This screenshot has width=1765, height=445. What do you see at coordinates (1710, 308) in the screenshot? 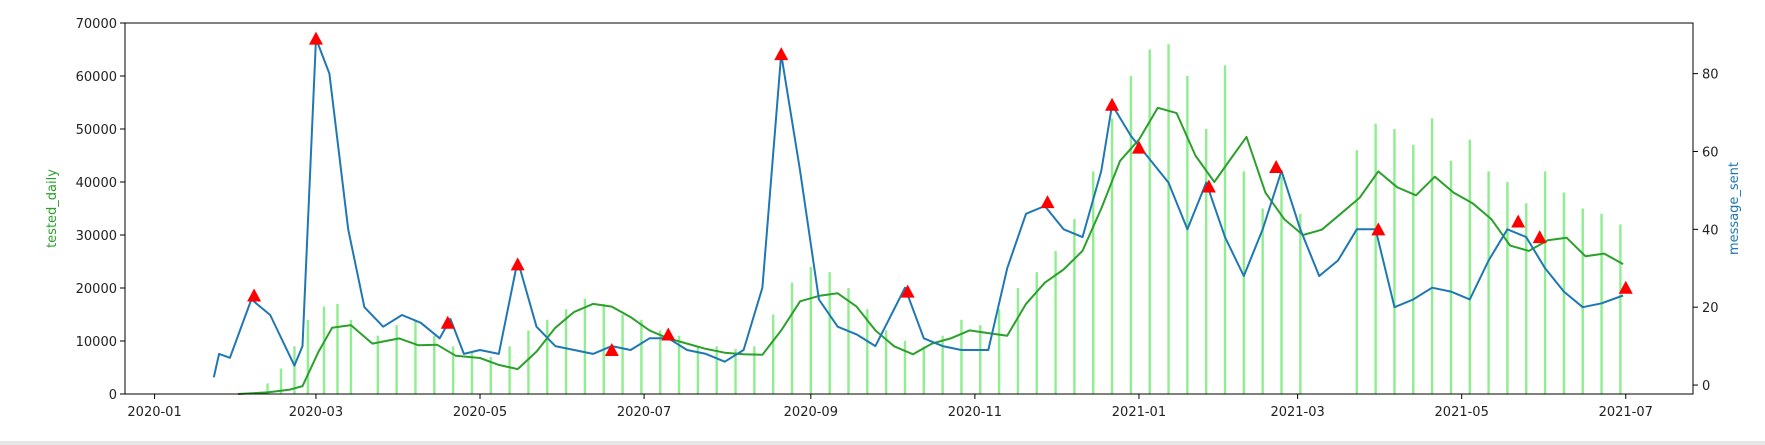
I see `right-tick-label: 20` at bounding box center [1710, 308].